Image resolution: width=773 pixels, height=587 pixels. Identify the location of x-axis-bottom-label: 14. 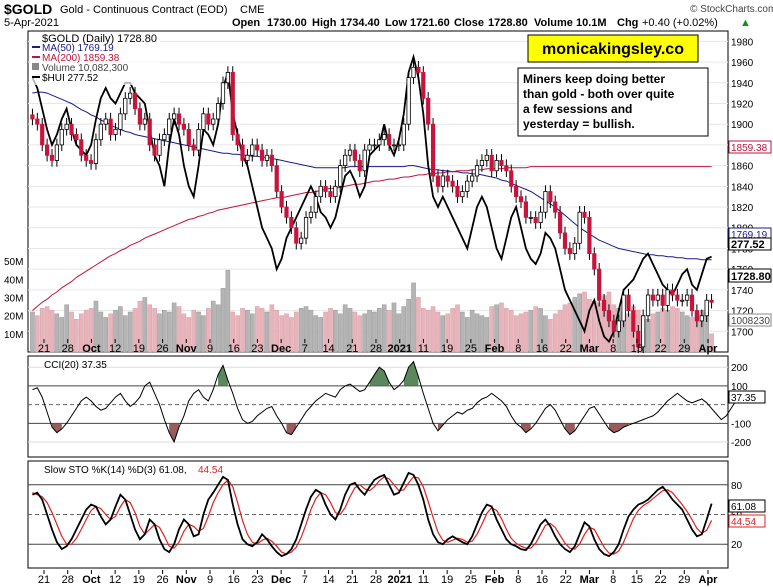
(328, 580).